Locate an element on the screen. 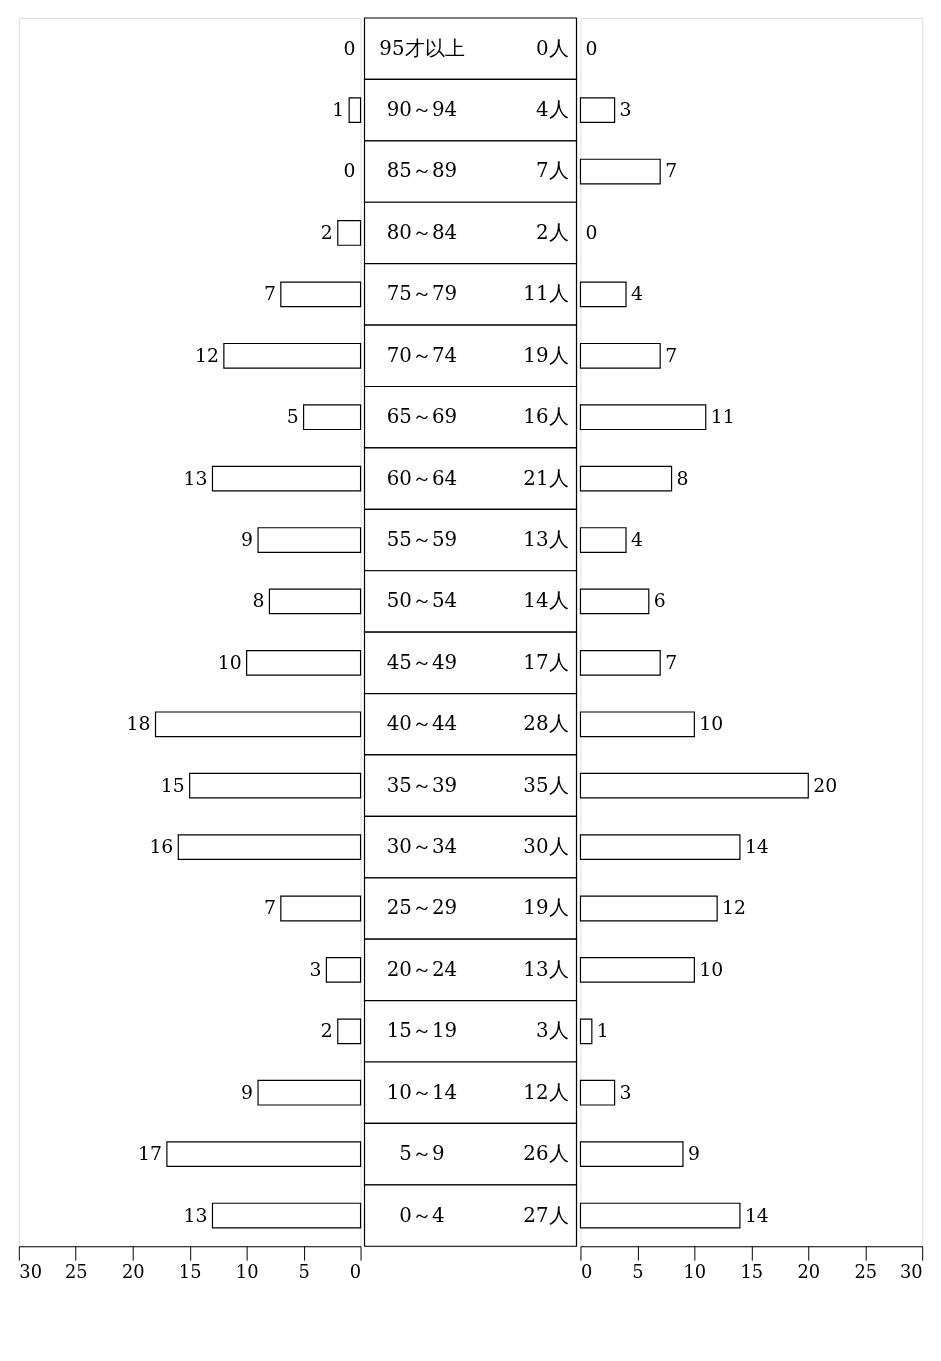 This screenshot has height=1361, width=941. data-label: 5 is located at coordinates (292, 417).